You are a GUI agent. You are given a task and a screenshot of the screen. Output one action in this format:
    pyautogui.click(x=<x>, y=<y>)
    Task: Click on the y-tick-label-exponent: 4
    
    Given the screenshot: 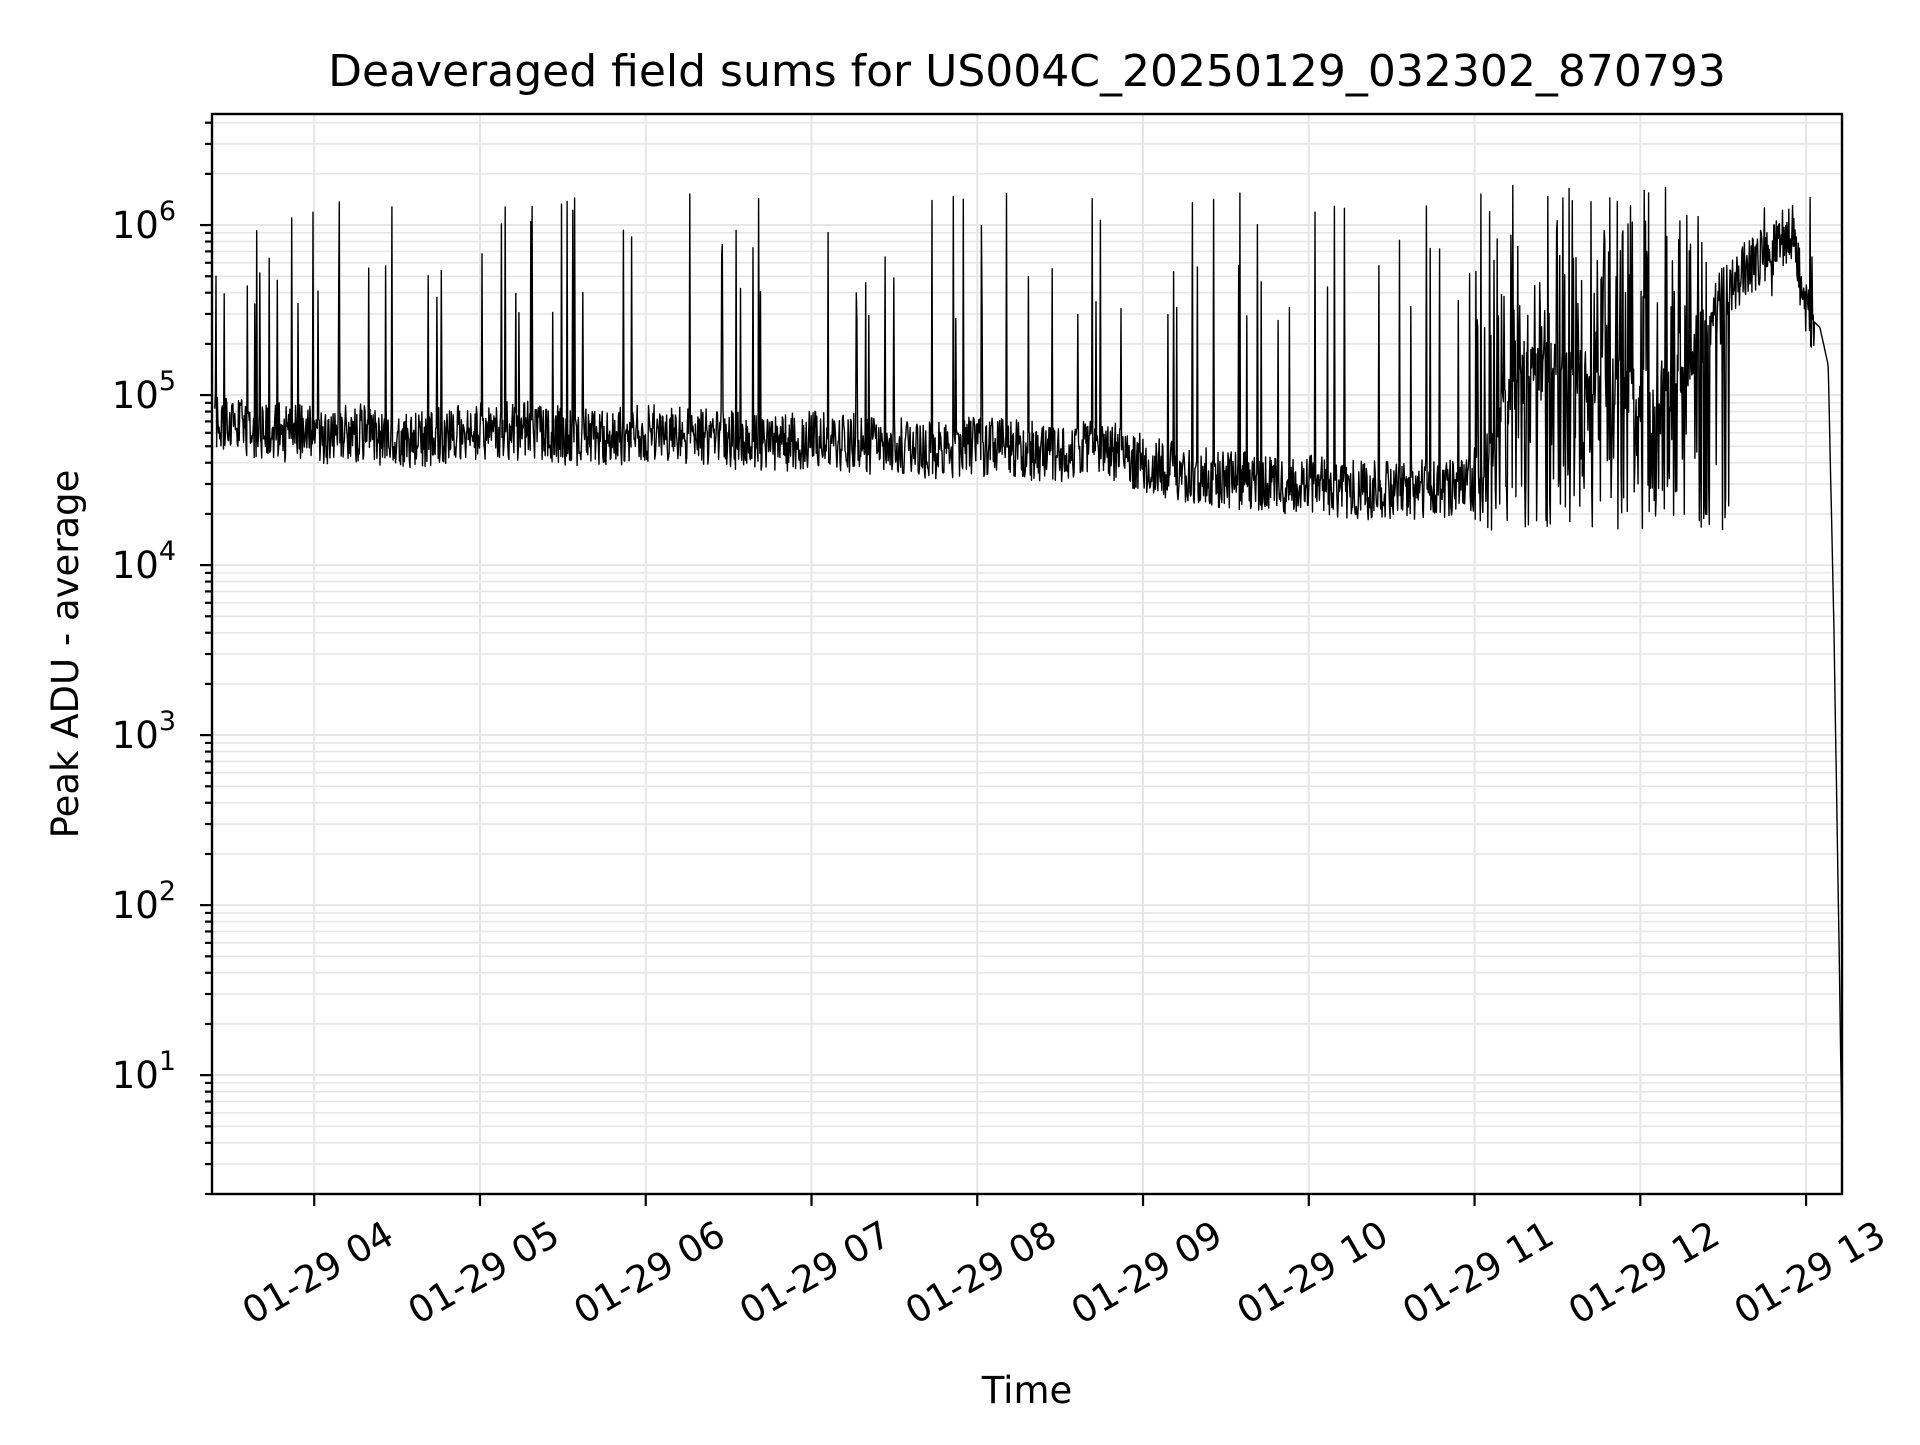 What is the action you would take?
    pyautogui.click(x=167, y=551)
    